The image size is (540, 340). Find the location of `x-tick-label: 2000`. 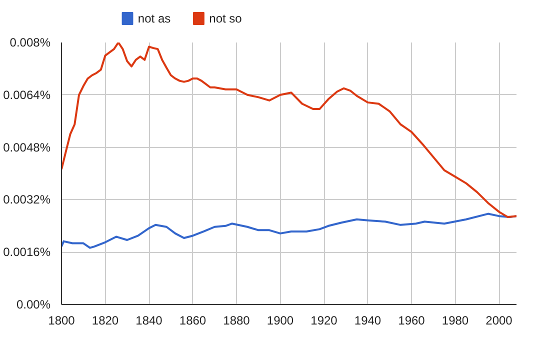

x-tick-label: 2000 is located at coordinates (499, 321).